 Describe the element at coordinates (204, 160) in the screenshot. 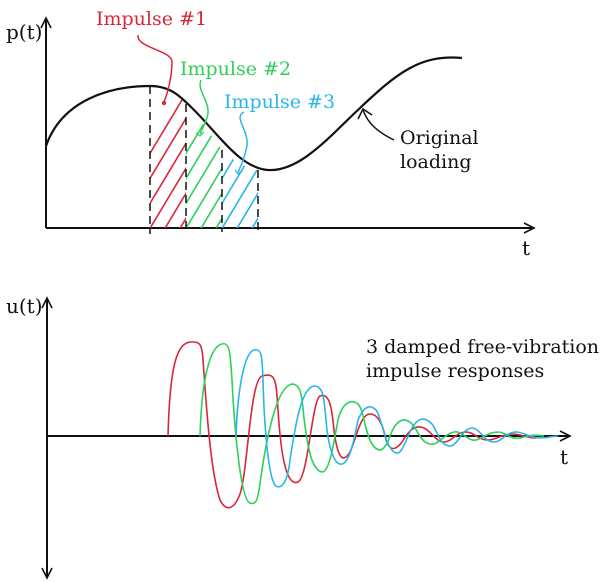

I see `impulse-dividers` at that location.